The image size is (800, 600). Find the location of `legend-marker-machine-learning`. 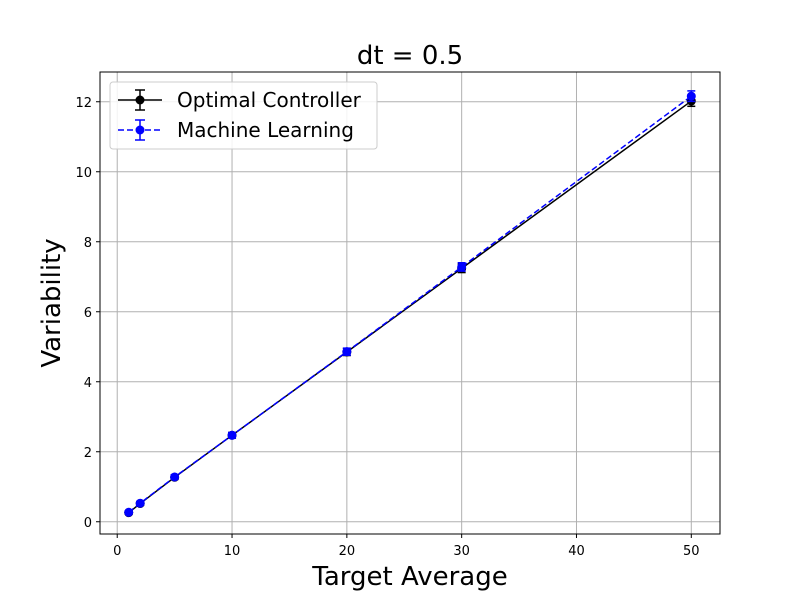

legend-marker-machine-learning is located at coordinates (140, 130).